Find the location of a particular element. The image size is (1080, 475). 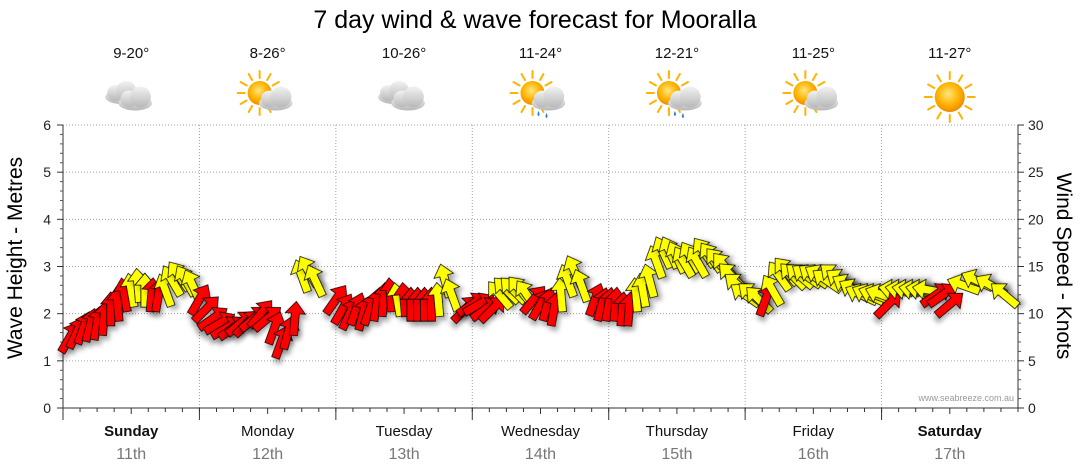

temp-range: 11-27° is located at coordinates (949, 53).